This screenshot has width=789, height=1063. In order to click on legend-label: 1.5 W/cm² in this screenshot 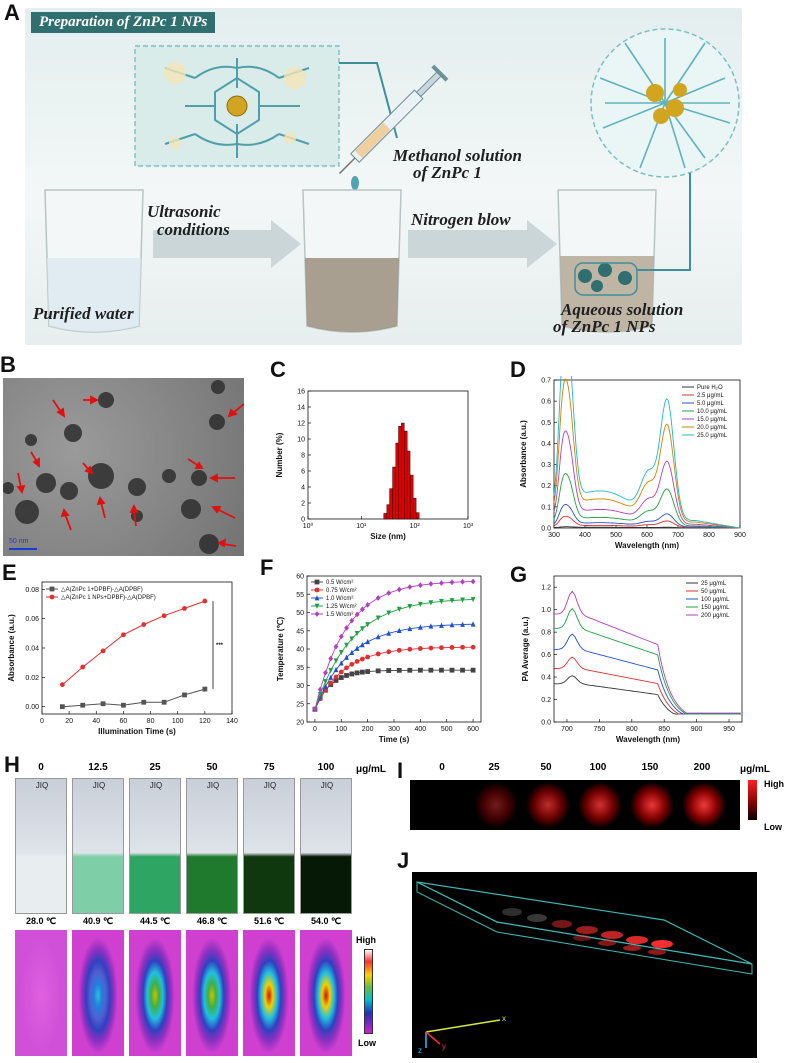, I will do `click(339, 615)`.